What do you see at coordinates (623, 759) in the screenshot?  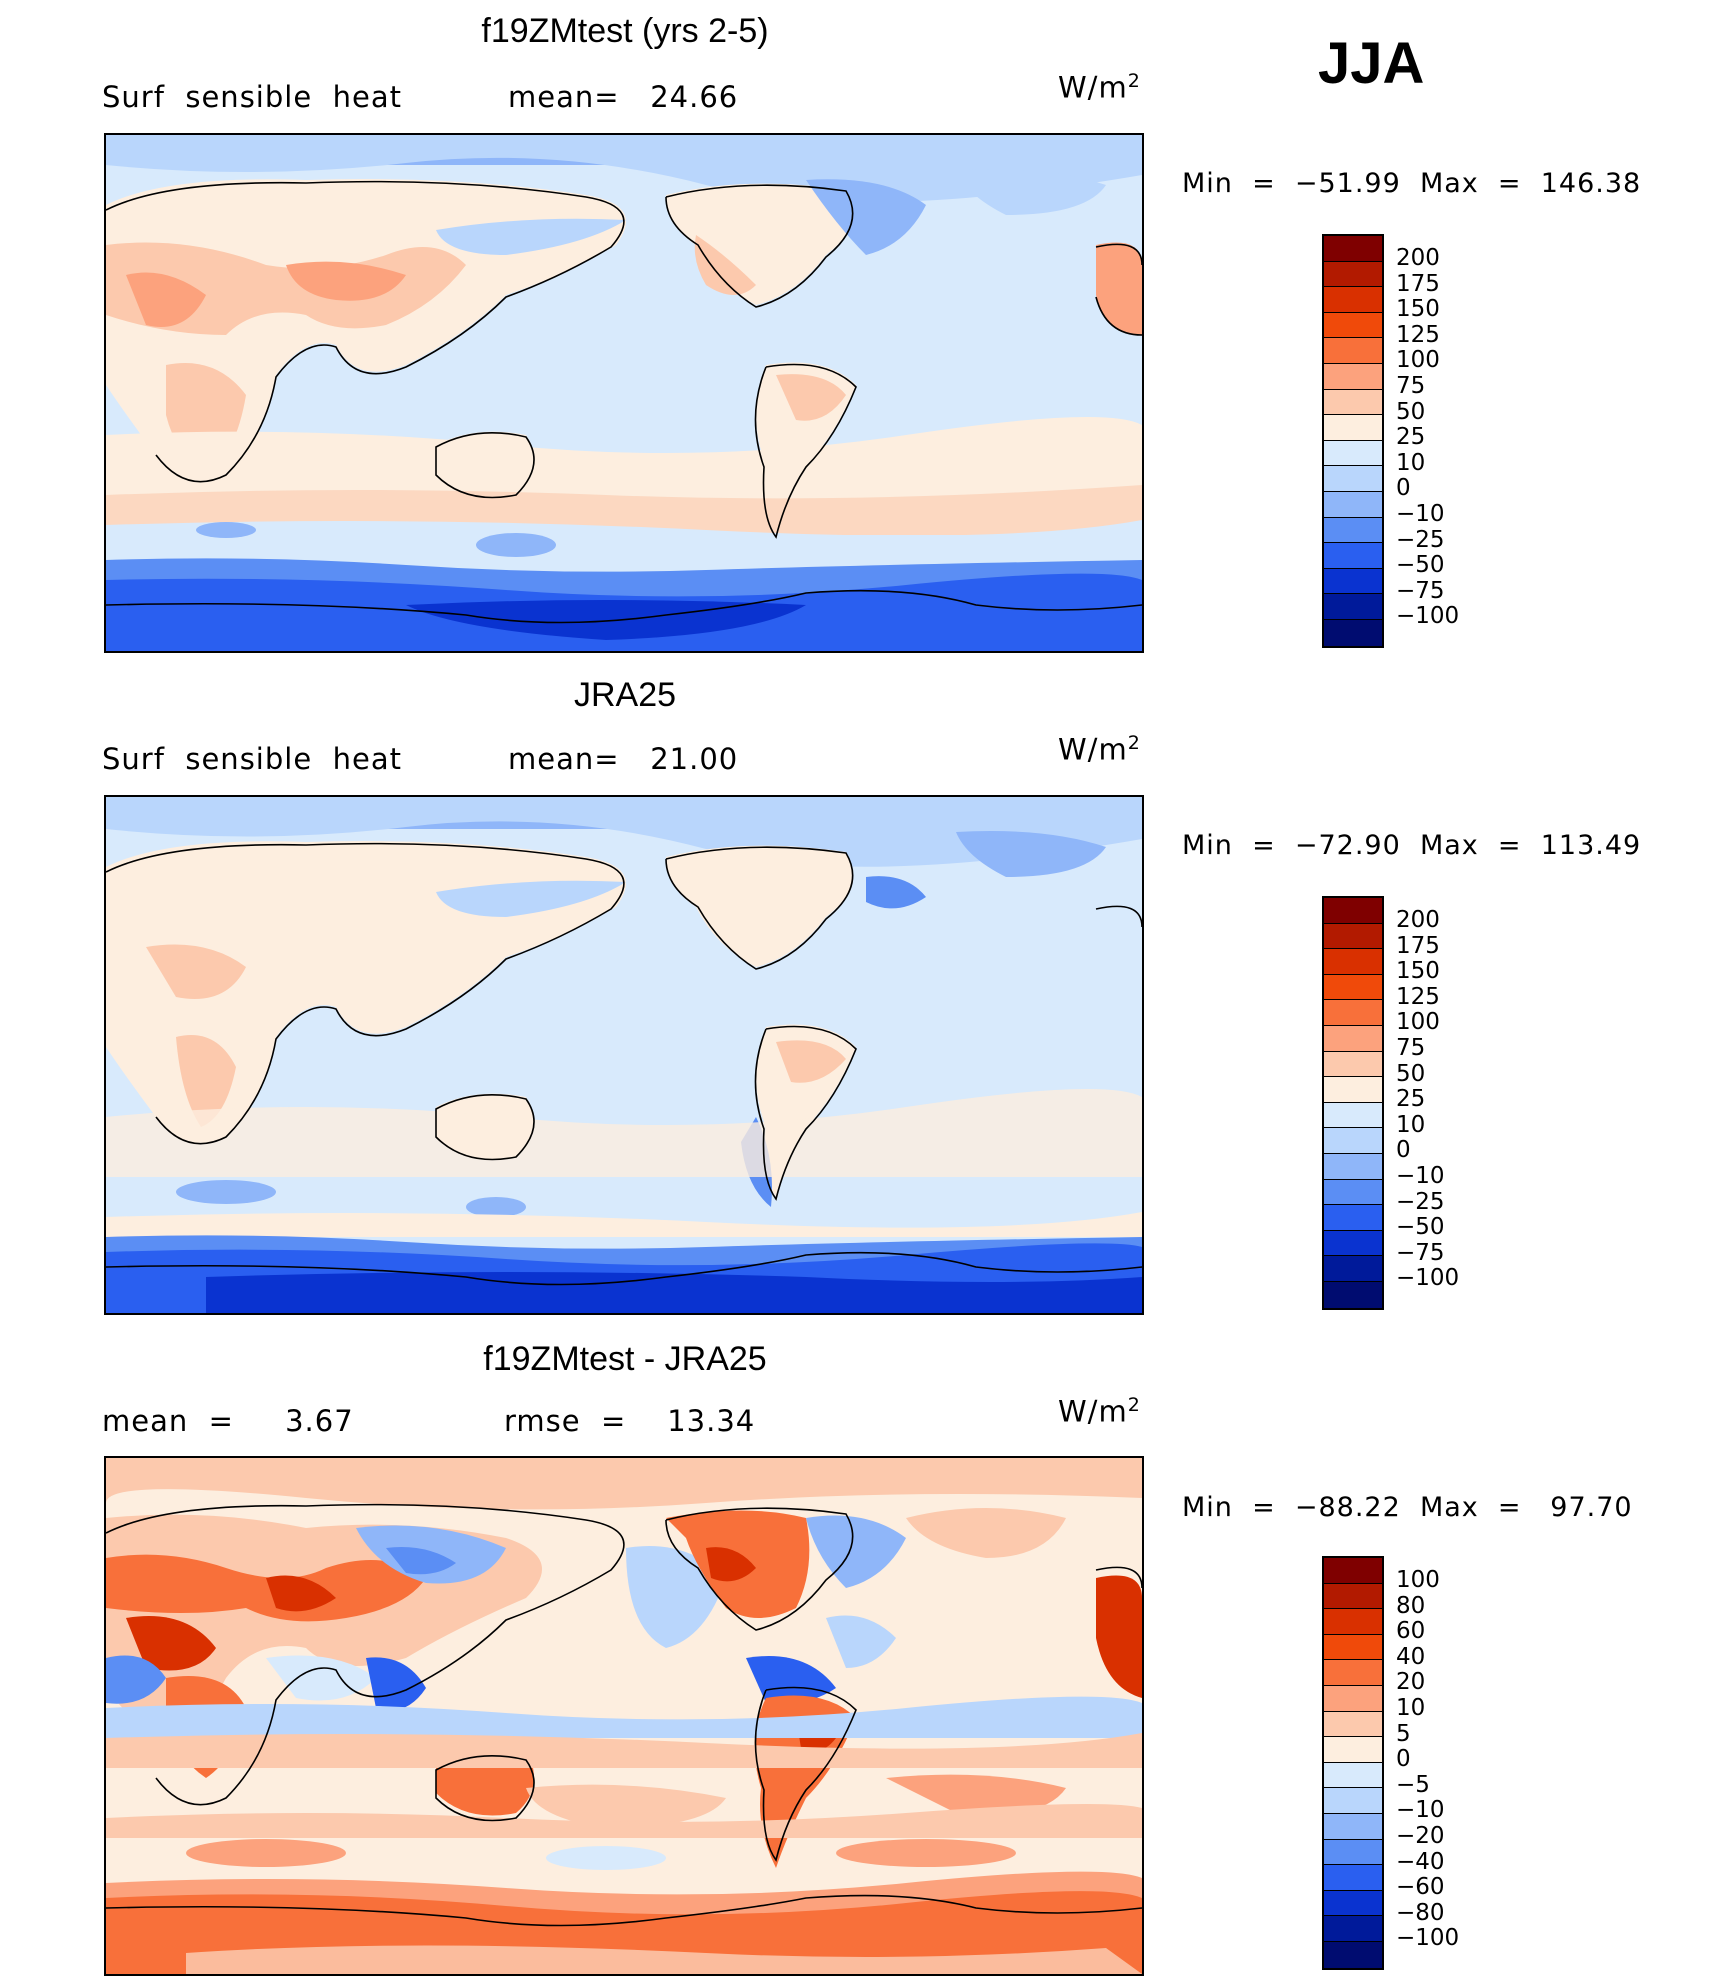 I see `panel-2-mean-label: mean= 21.00` at bounding box center [623, 759].